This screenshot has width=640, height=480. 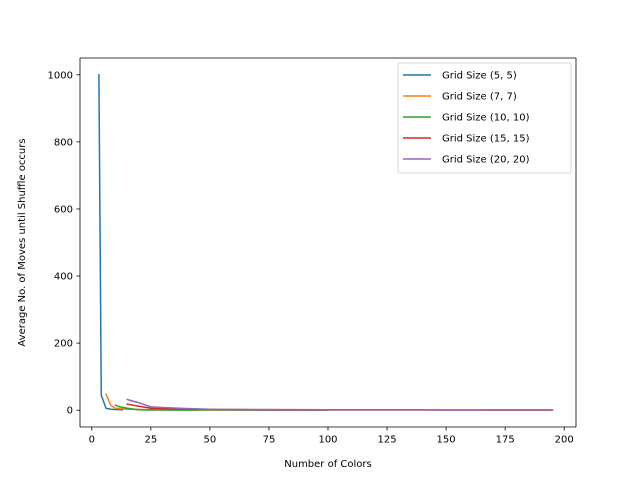 I want to click on legend-label: Grid Size (10, 10), so click(x=486, y=118).